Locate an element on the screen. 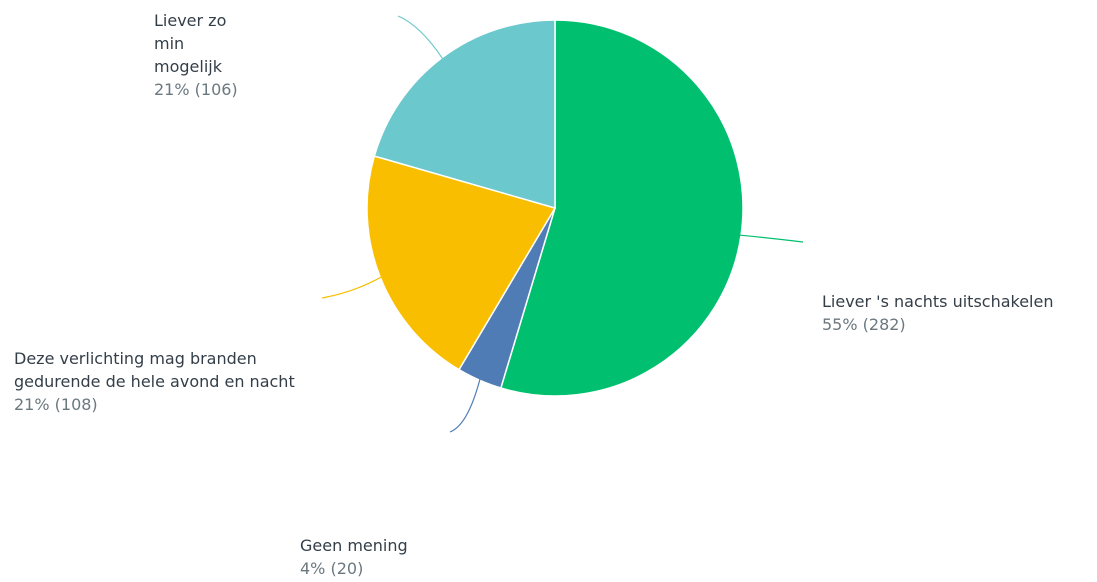  category-name: Geen mening is located at coordinates (354, 545).